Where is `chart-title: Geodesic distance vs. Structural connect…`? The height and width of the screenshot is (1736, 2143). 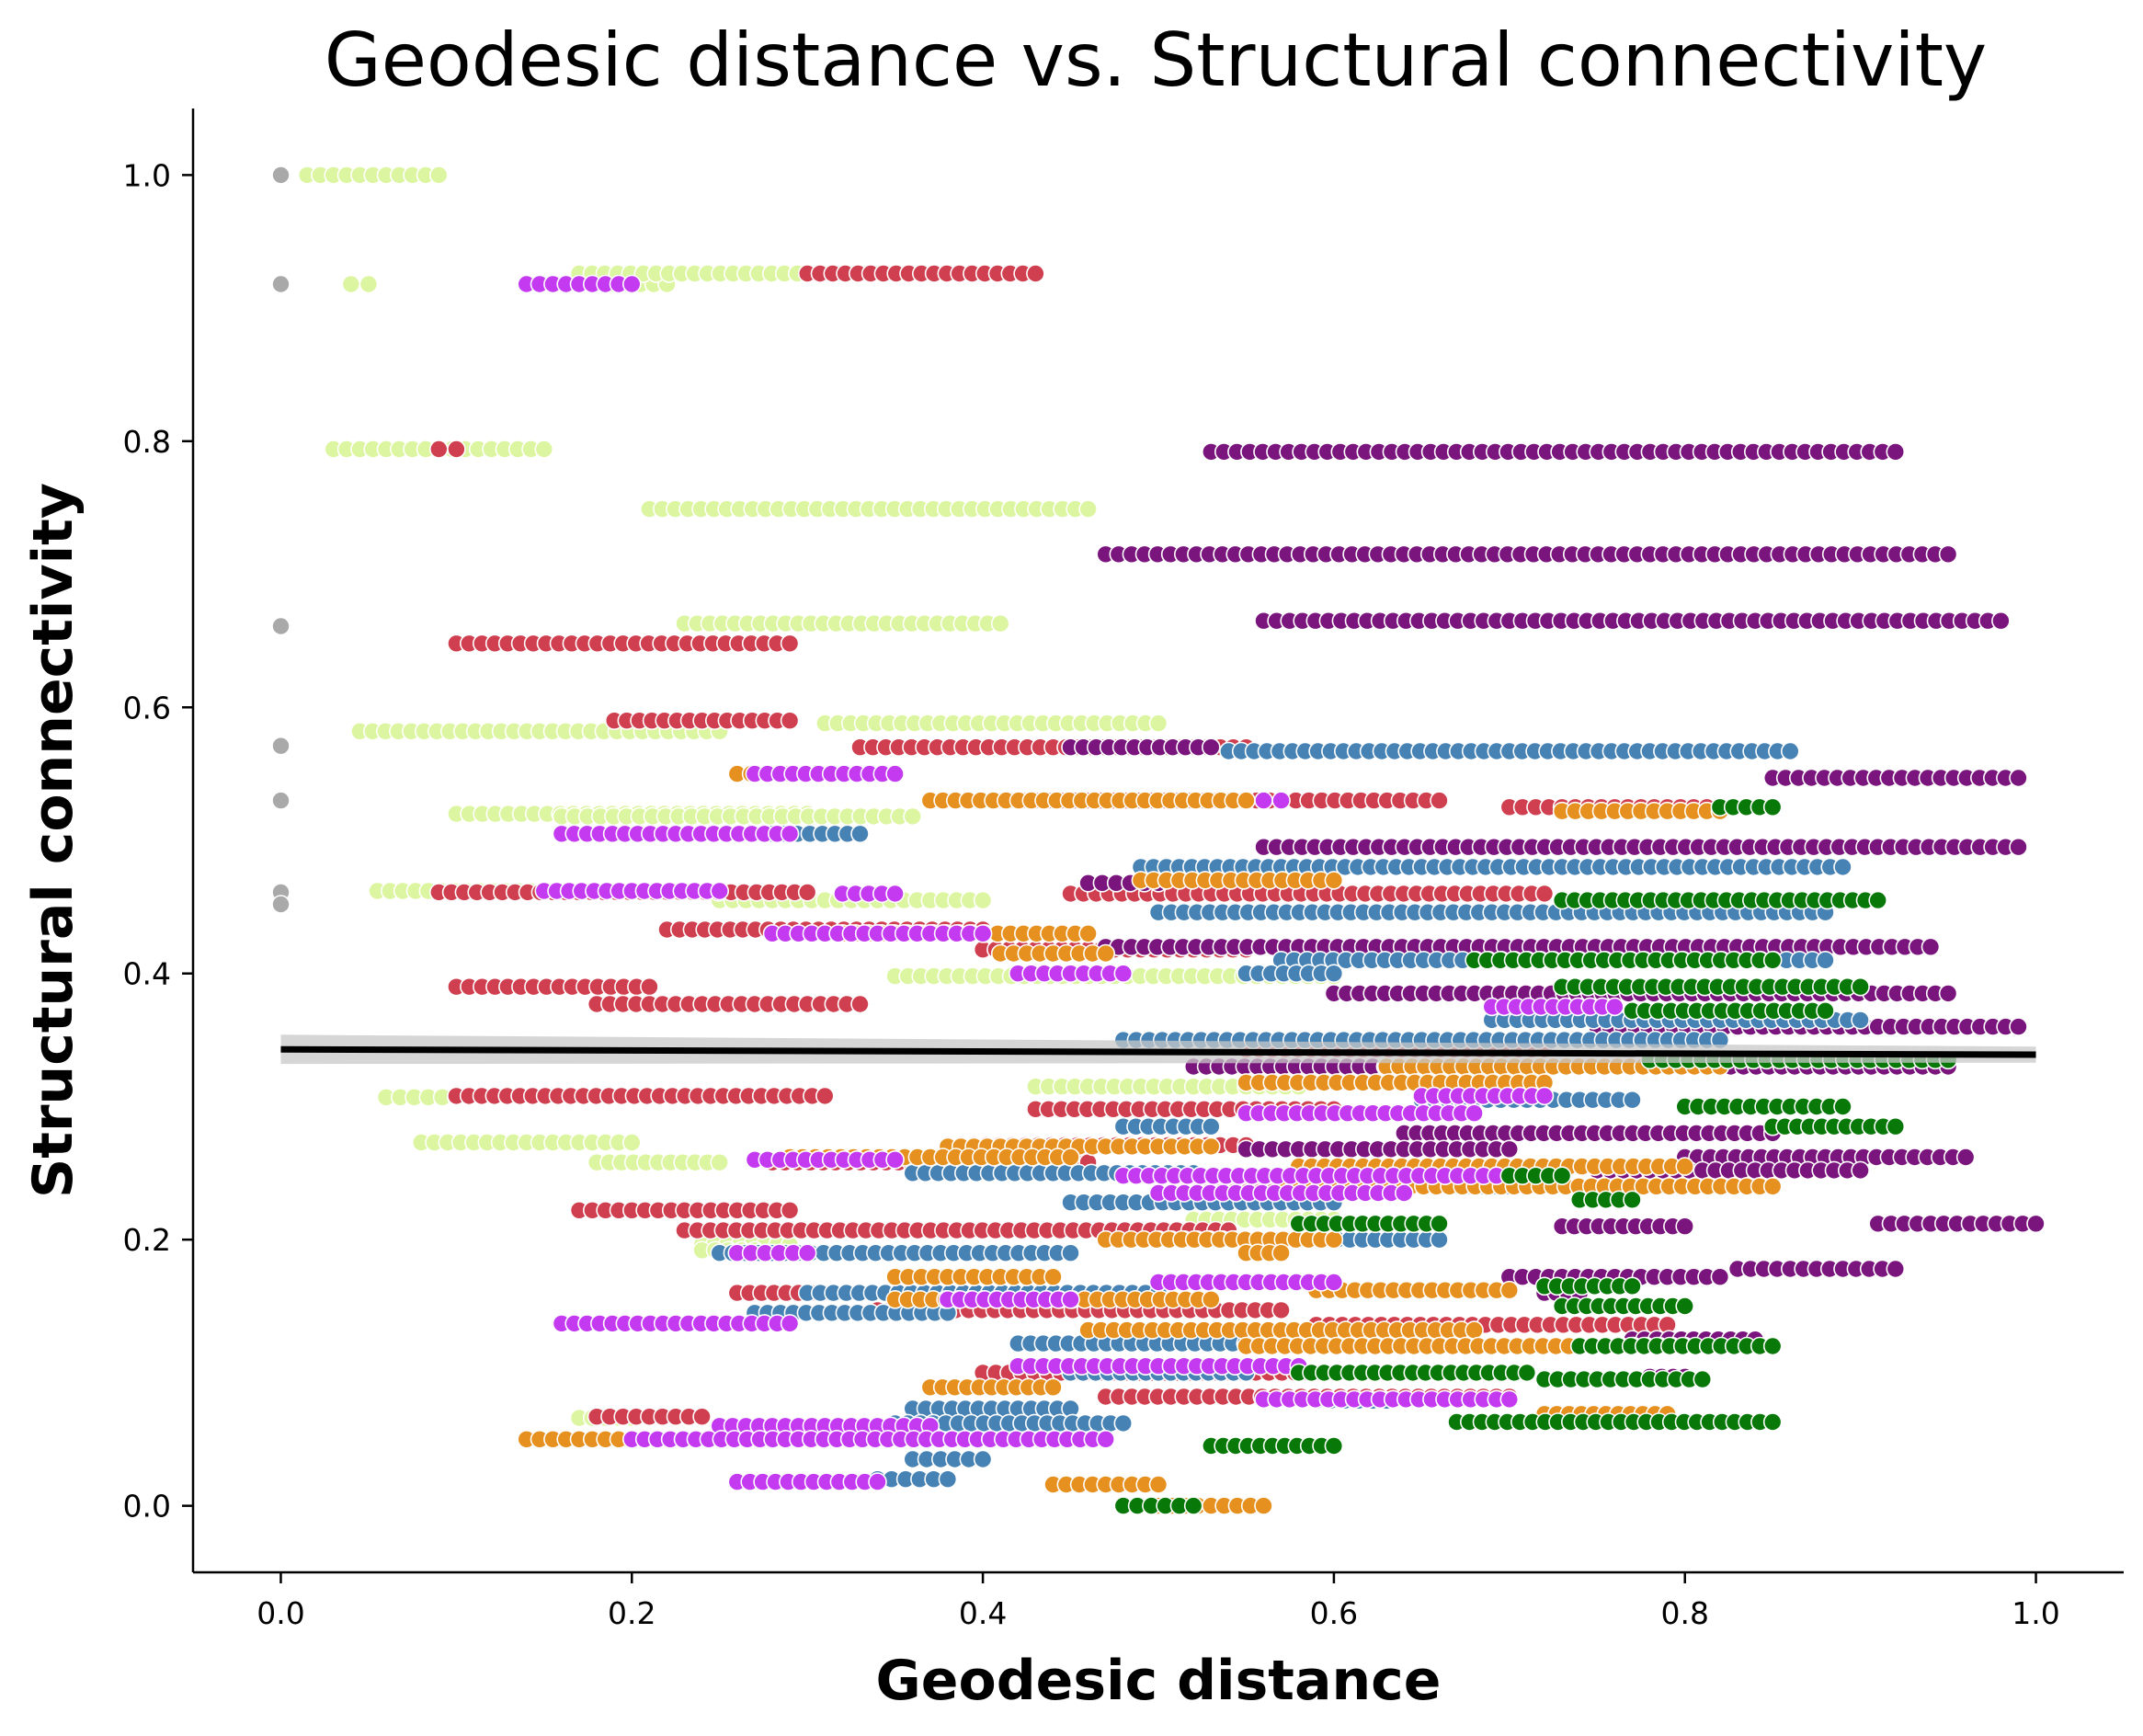
chart-title: Geodesic distance vs. Structural connect… is located at coordinates (1156, 60).